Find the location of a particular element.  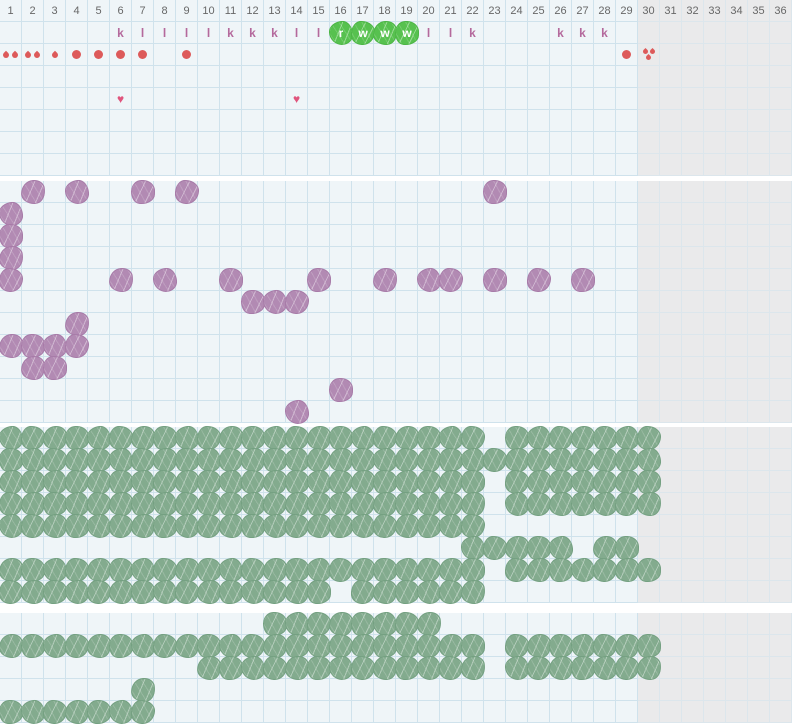

day-cell-10: l is located at coordinates (209, 33).